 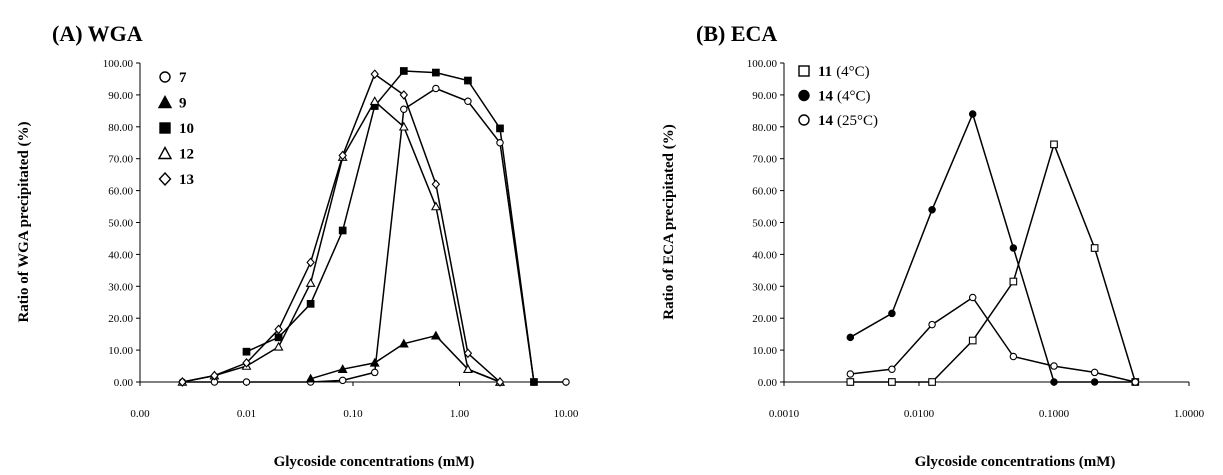 What do you see at coordinates (120, 287) in the screenshot?
I see `panel-a-y-tick-label: 30.00` at bounding box center [120, 287].